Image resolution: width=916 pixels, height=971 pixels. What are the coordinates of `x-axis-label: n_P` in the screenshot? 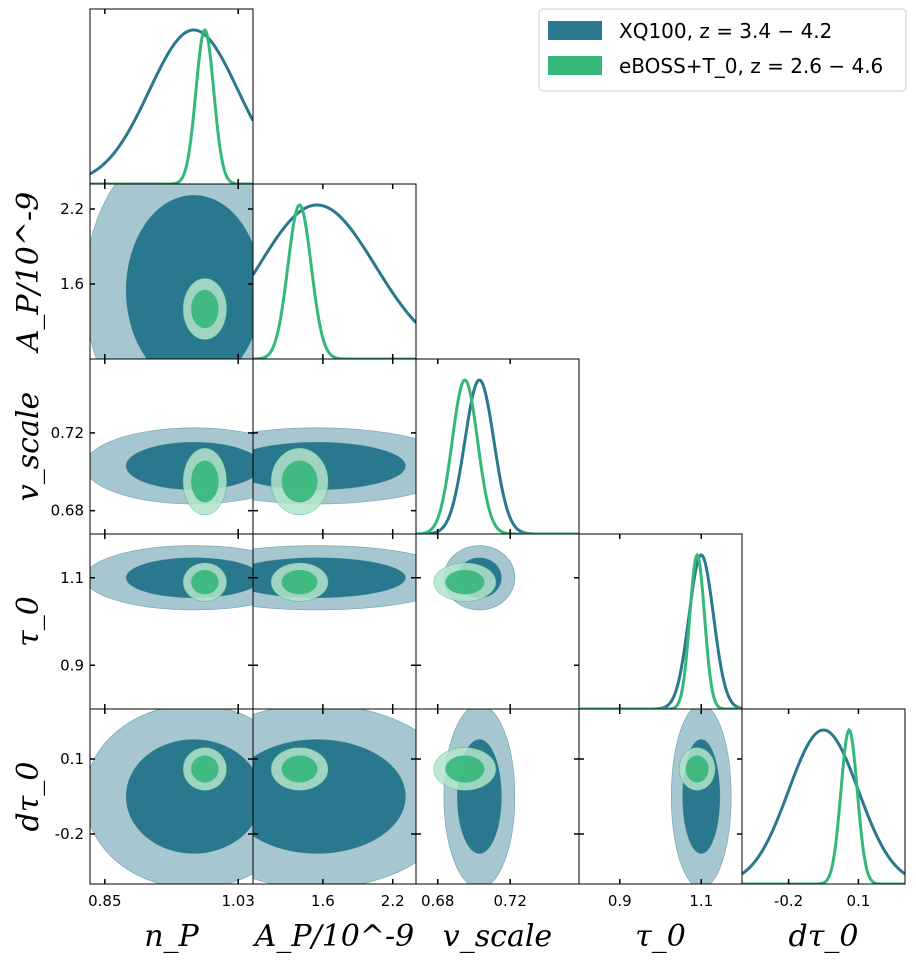 It's located at (171, 936).